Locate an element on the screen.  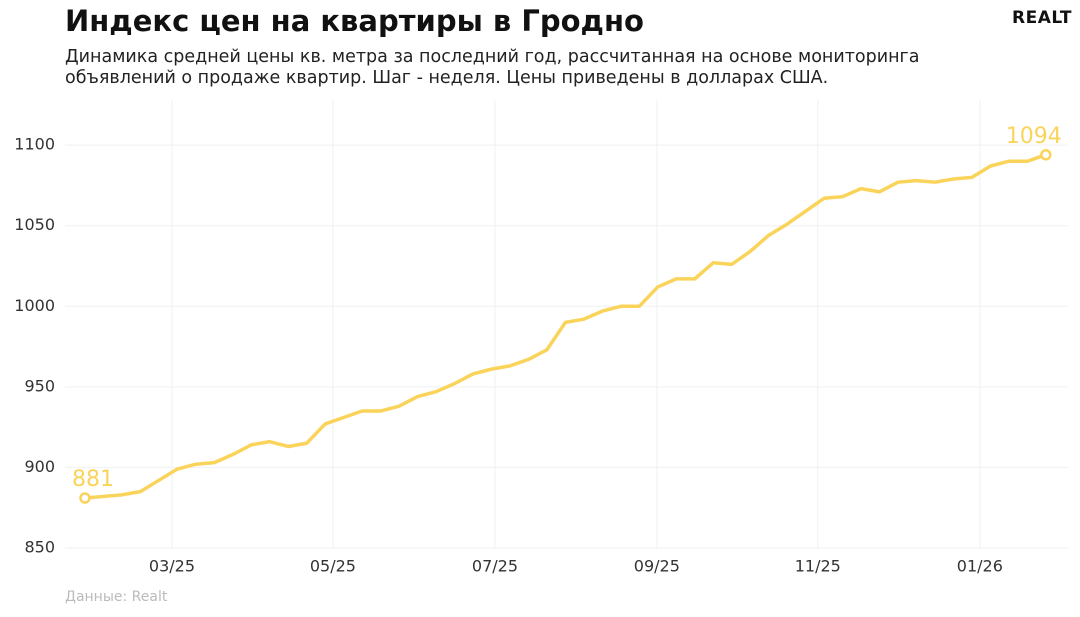
y-tick-label: 1000 is located at coordinates (34, 305).